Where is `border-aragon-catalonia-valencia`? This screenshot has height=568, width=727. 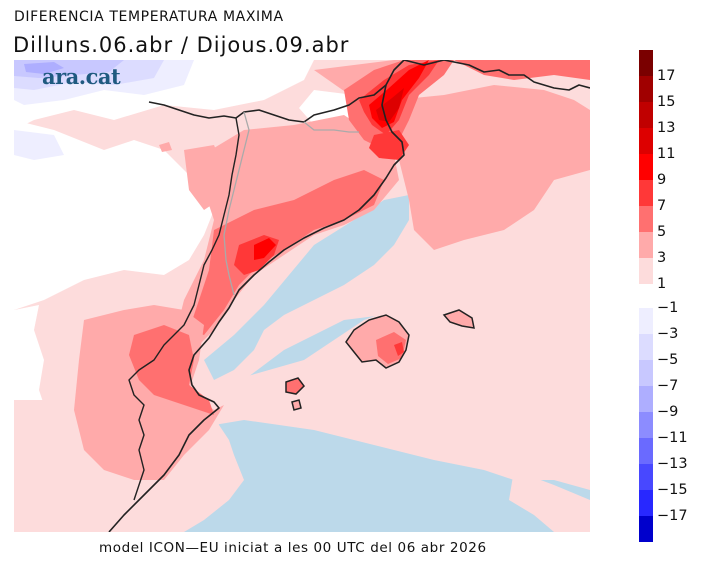 border-aragon-catalonia-valencia is located at coordinates (184, 309).